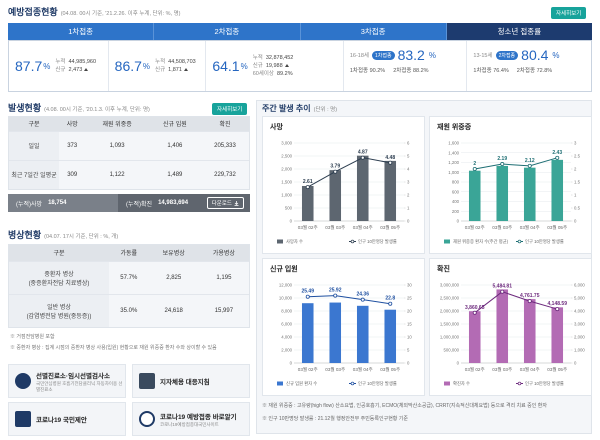  Describe the element at coordinates (363, 369) in the screenshot. I see `x-tick-label: 03월 04주` at that location.